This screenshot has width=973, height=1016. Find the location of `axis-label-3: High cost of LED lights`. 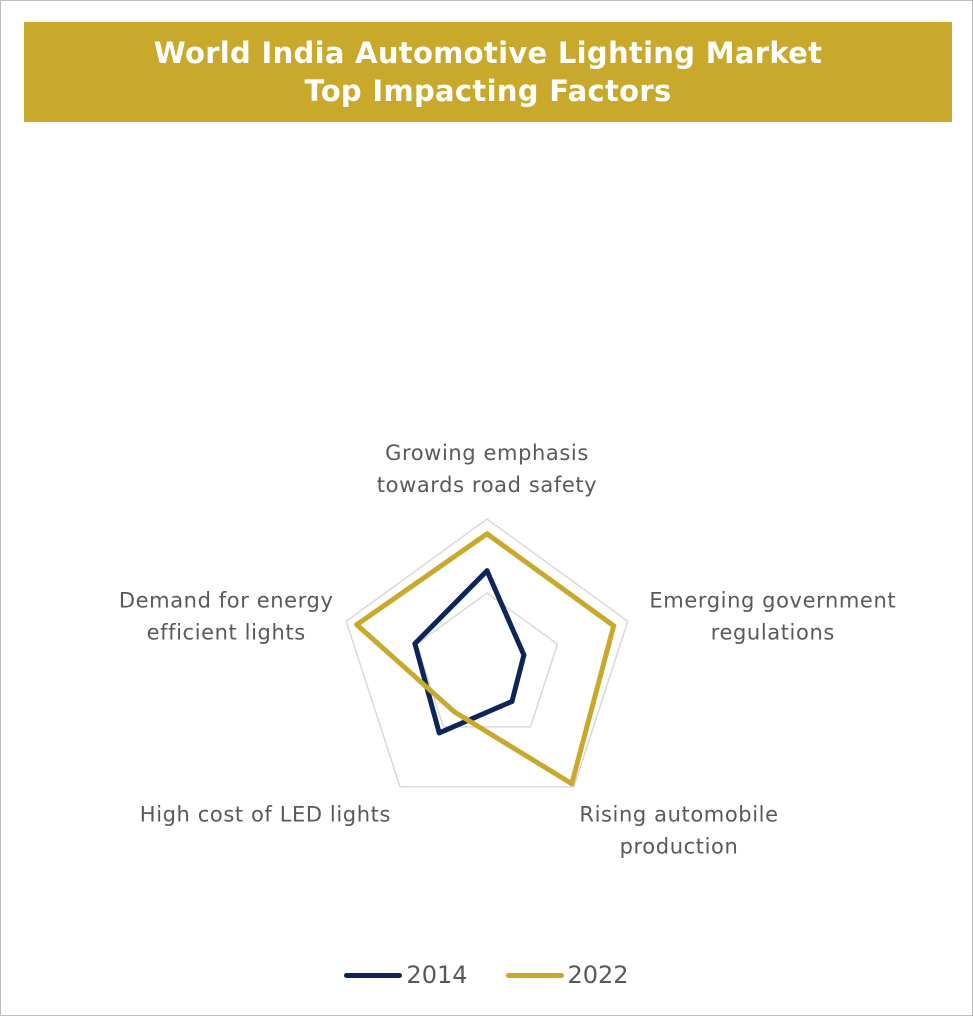

axis-label-3: High cost of LED lights is located at coordinates (265, 815).